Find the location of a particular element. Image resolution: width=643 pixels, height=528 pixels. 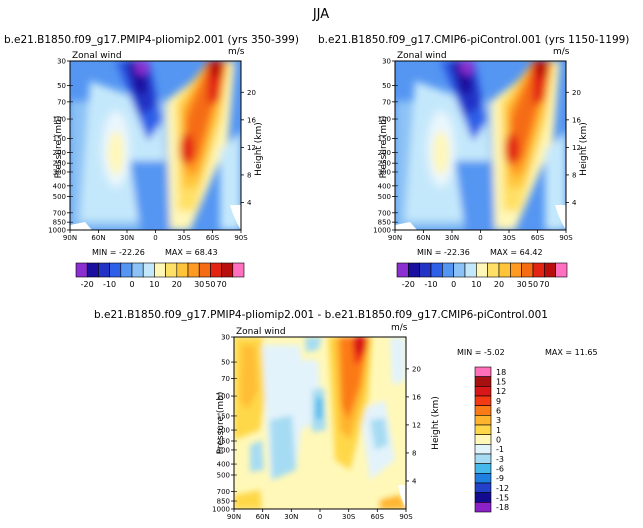

x-tick-label: 90N is located at coordinates (234, 517).